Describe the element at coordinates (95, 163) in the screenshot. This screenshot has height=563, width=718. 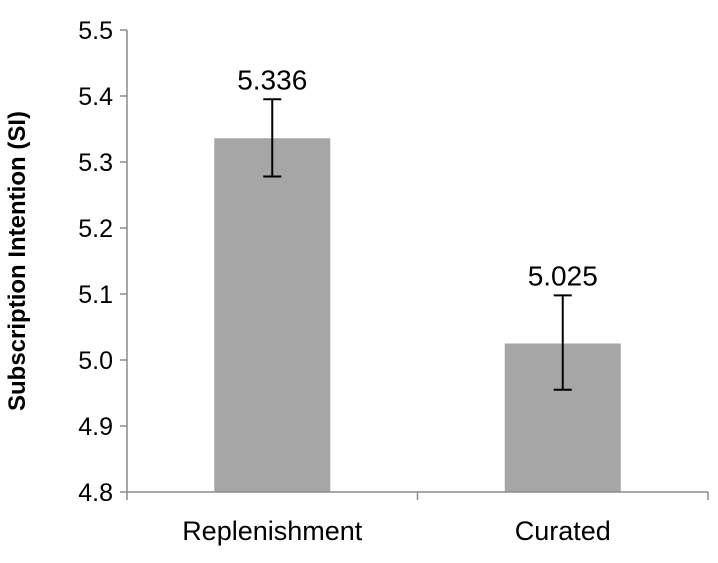
I see `y-tick-label: 5.3` at that location.